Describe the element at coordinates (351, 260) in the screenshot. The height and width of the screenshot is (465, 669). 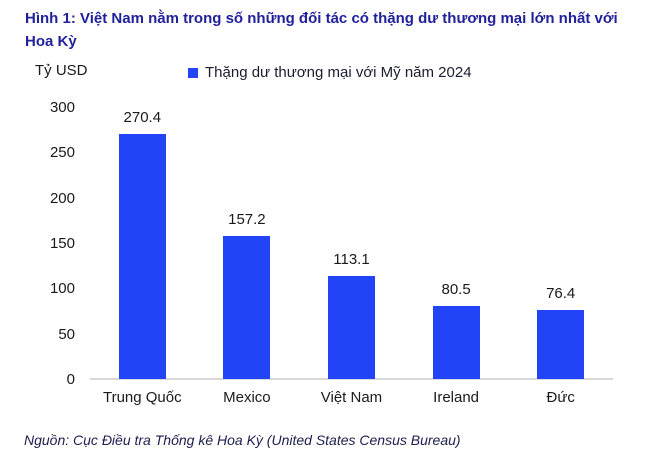
I see `bar-value-label: 113.1` at that location.